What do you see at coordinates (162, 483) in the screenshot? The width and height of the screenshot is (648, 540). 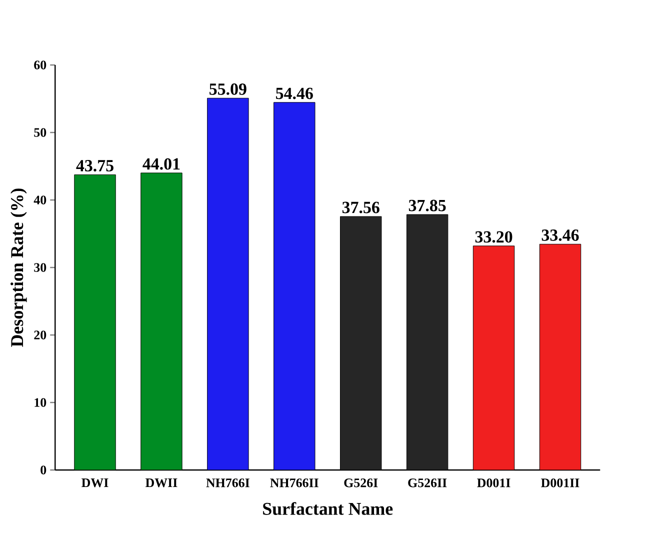 I see `x-tick-label: DWII` at bounding box center [162, 483].